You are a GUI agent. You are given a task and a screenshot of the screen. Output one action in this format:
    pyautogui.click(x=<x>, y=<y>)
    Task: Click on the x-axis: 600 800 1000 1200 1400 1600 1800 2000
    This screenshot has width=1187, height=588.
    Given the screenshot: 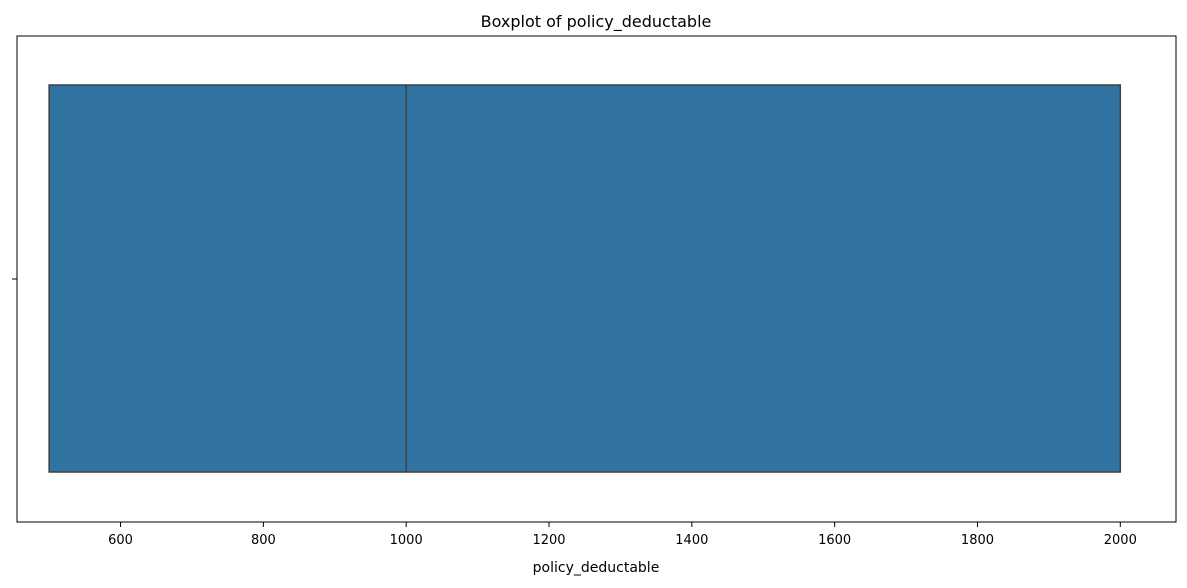 What is the action you would take?
    pyautogui.click(x=622, y=535)
    